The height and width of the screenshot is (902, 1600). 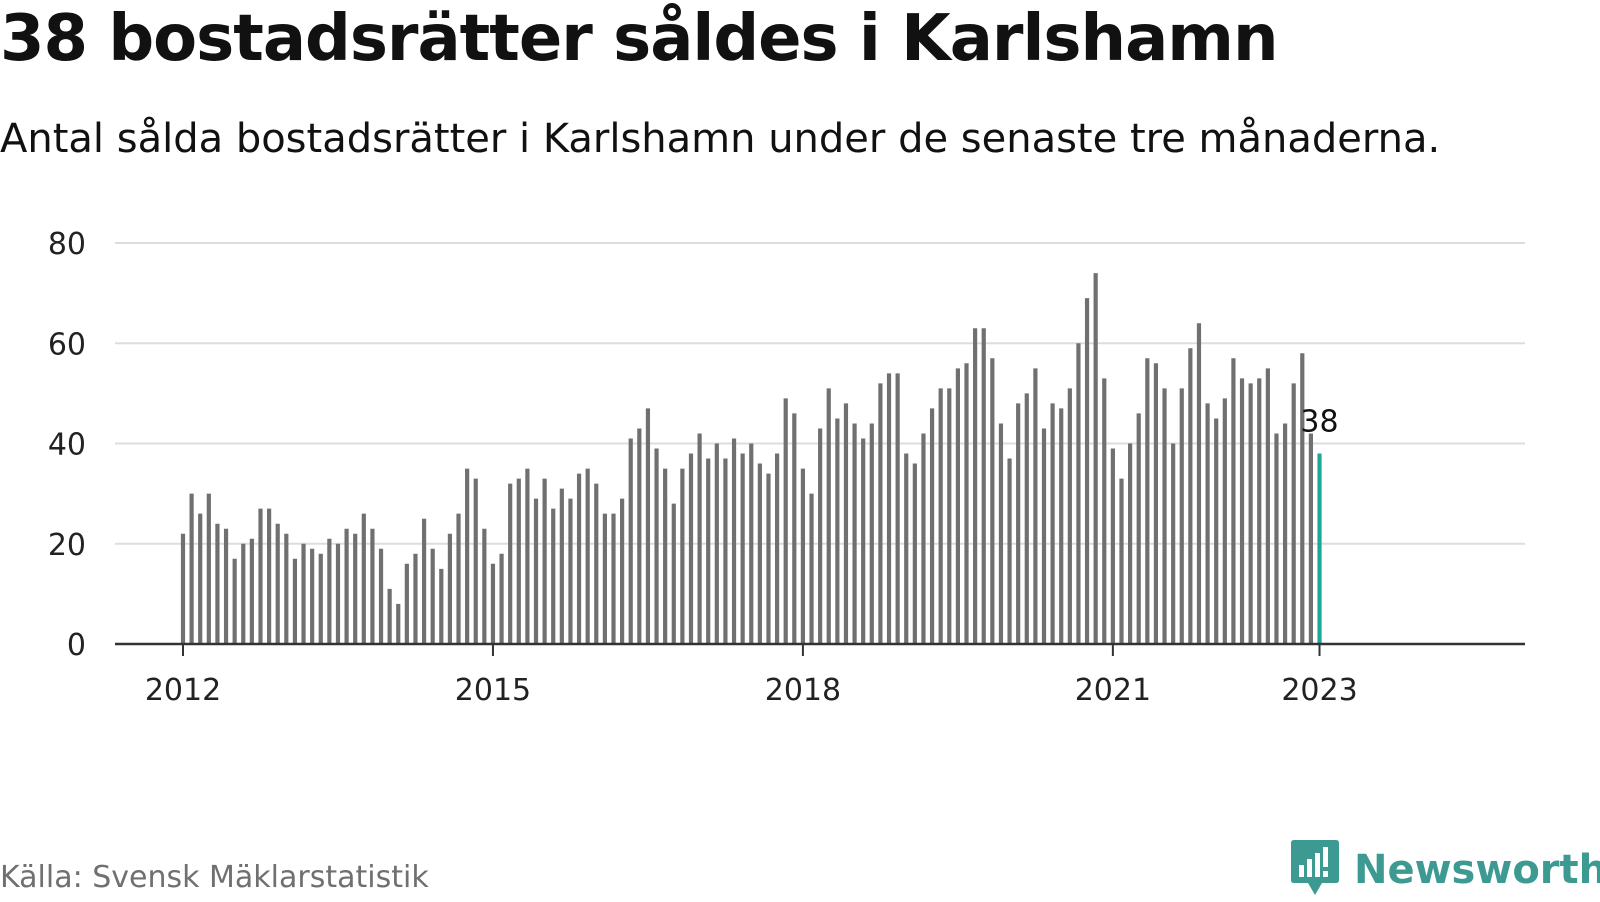 What do you see at coordinates (1319, 422) in the screenshot?
I see `last-value-label: 38` at bounding box center [1319, 422].